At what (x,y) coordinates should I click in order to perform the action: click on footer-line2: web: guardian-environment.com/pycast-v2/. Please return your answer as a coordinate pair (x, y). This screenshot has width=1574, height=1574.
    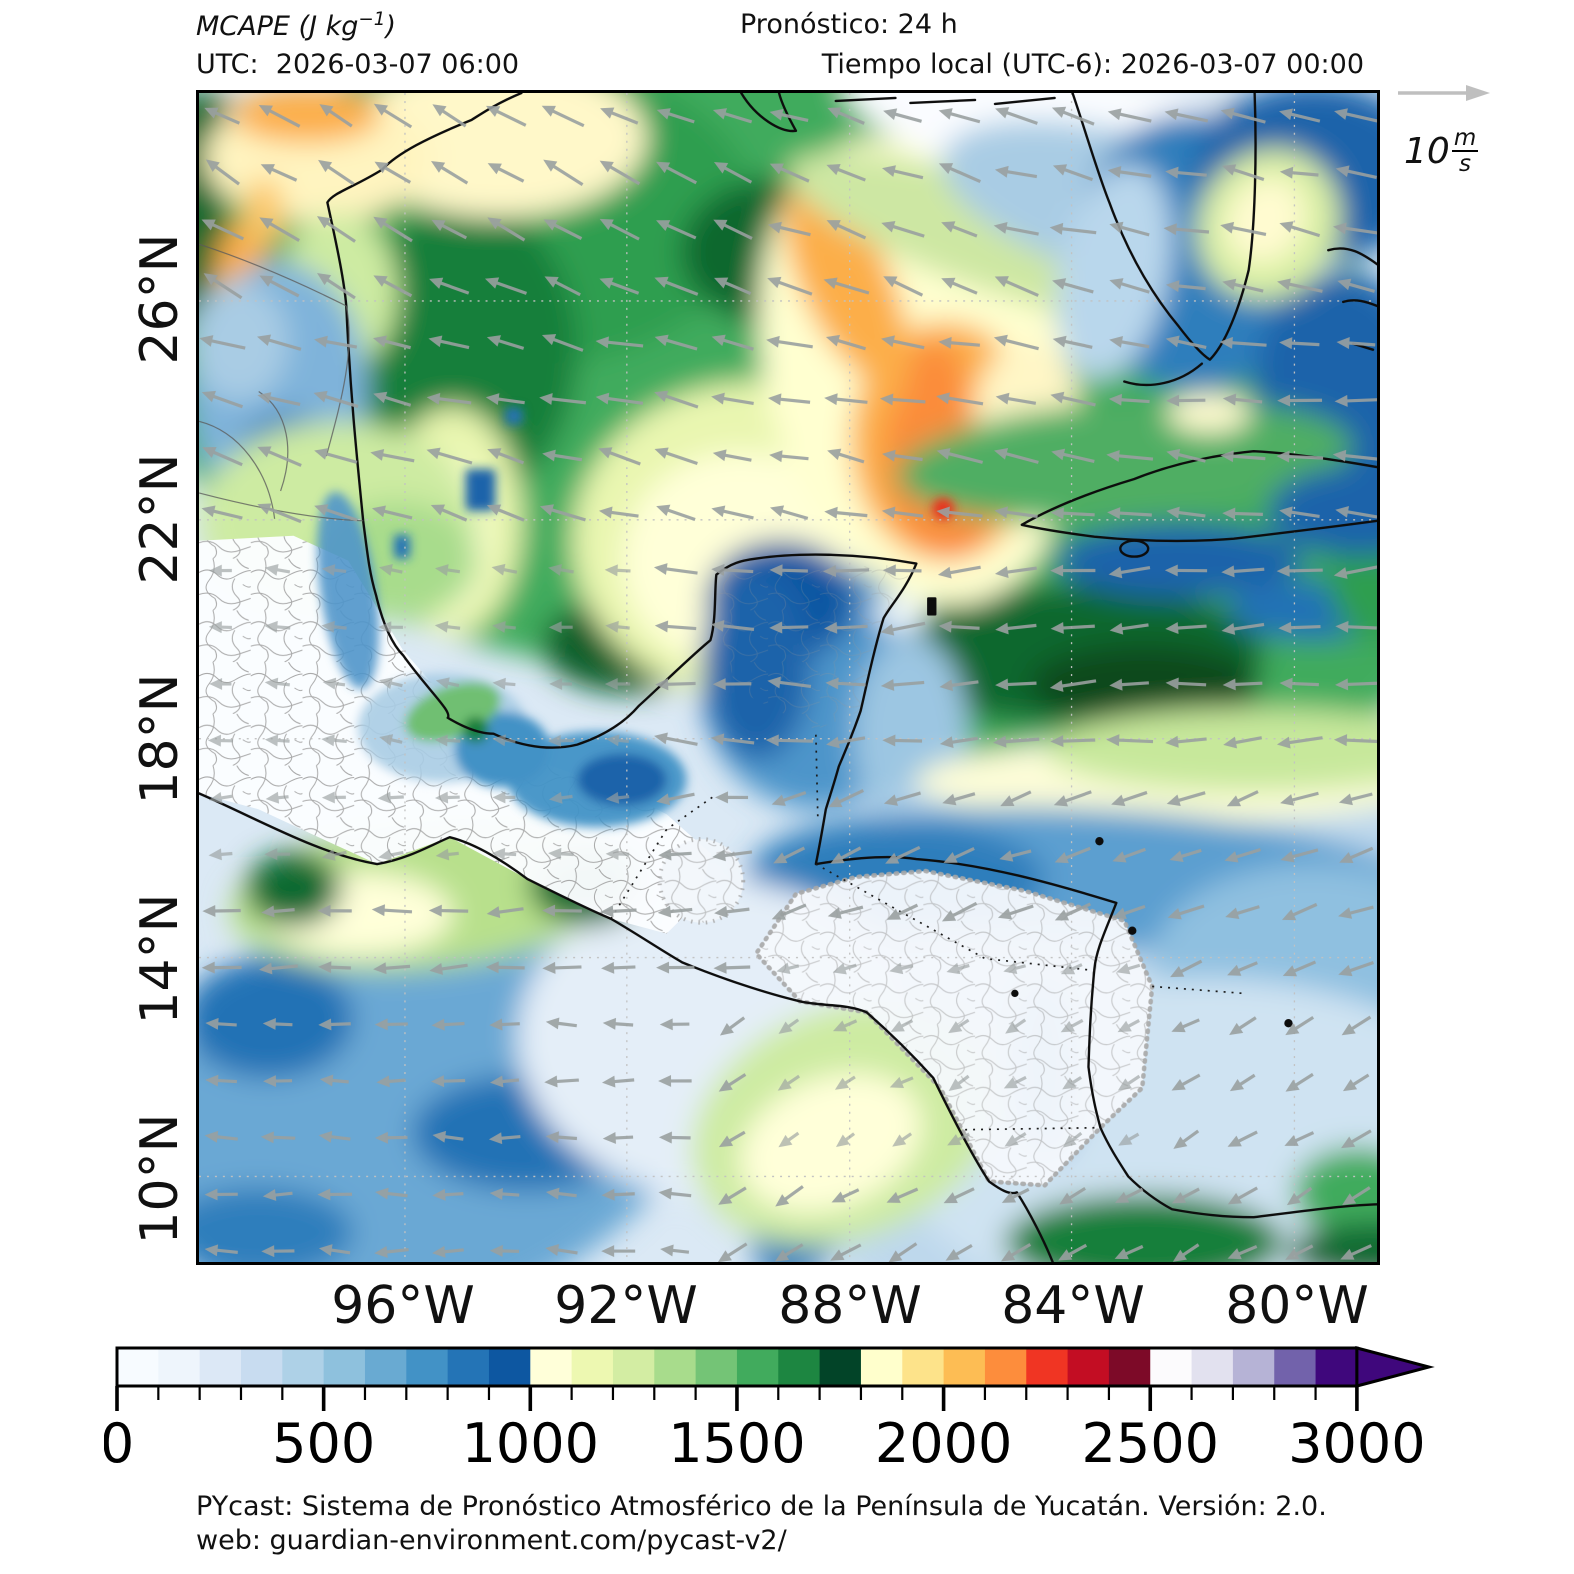
    Looking at the image, I should click on (491, 1541).